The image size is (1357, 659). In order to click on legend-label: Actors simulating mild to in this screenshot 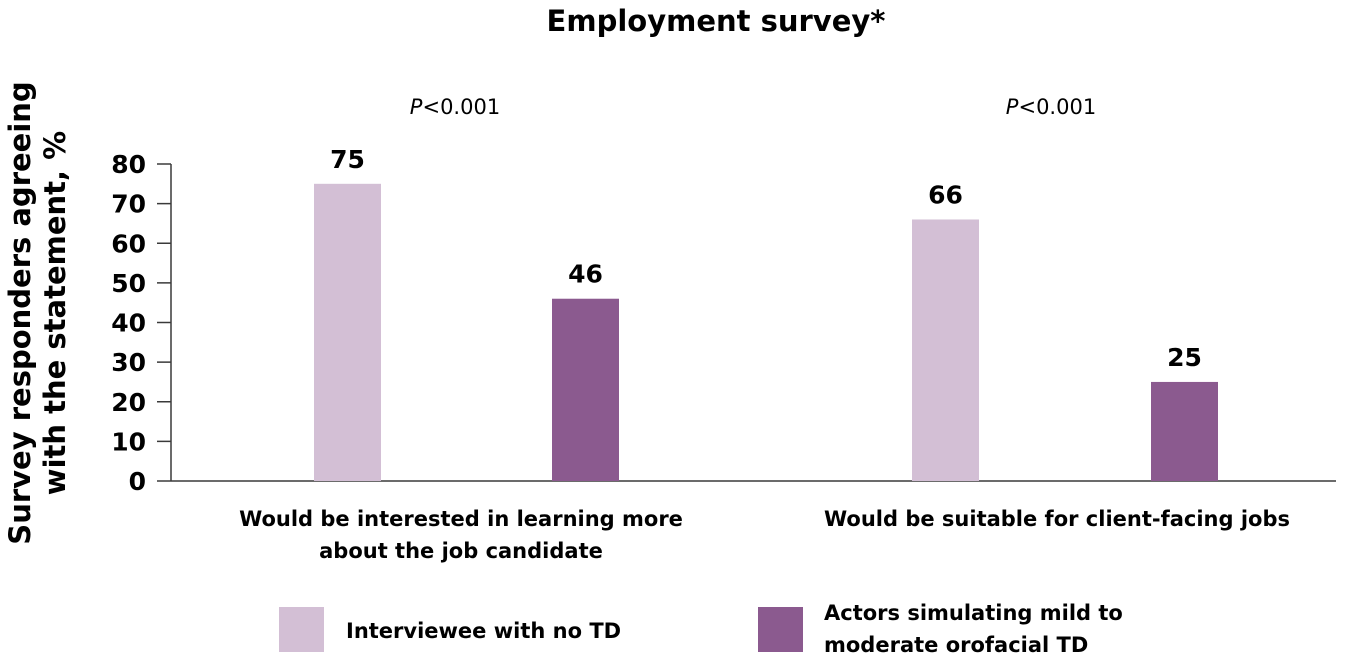, I will do `click(973, 613)`.